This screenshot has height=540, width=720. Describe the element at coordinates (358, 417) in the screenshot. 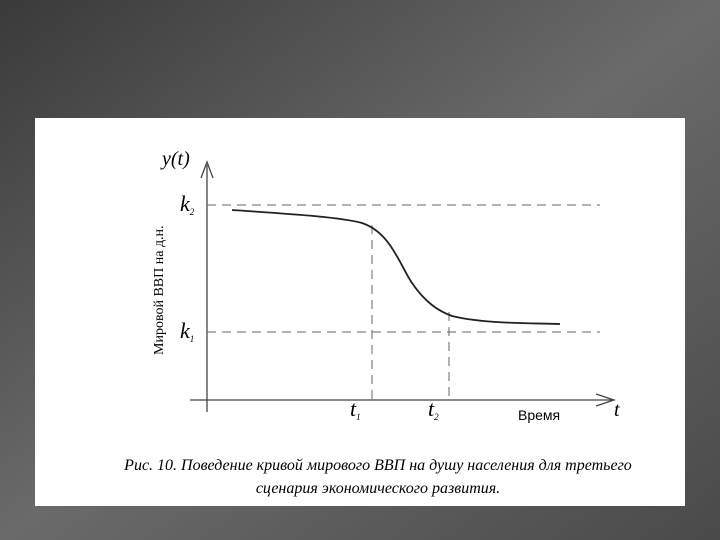

I see `time-sub: 1` at that location.